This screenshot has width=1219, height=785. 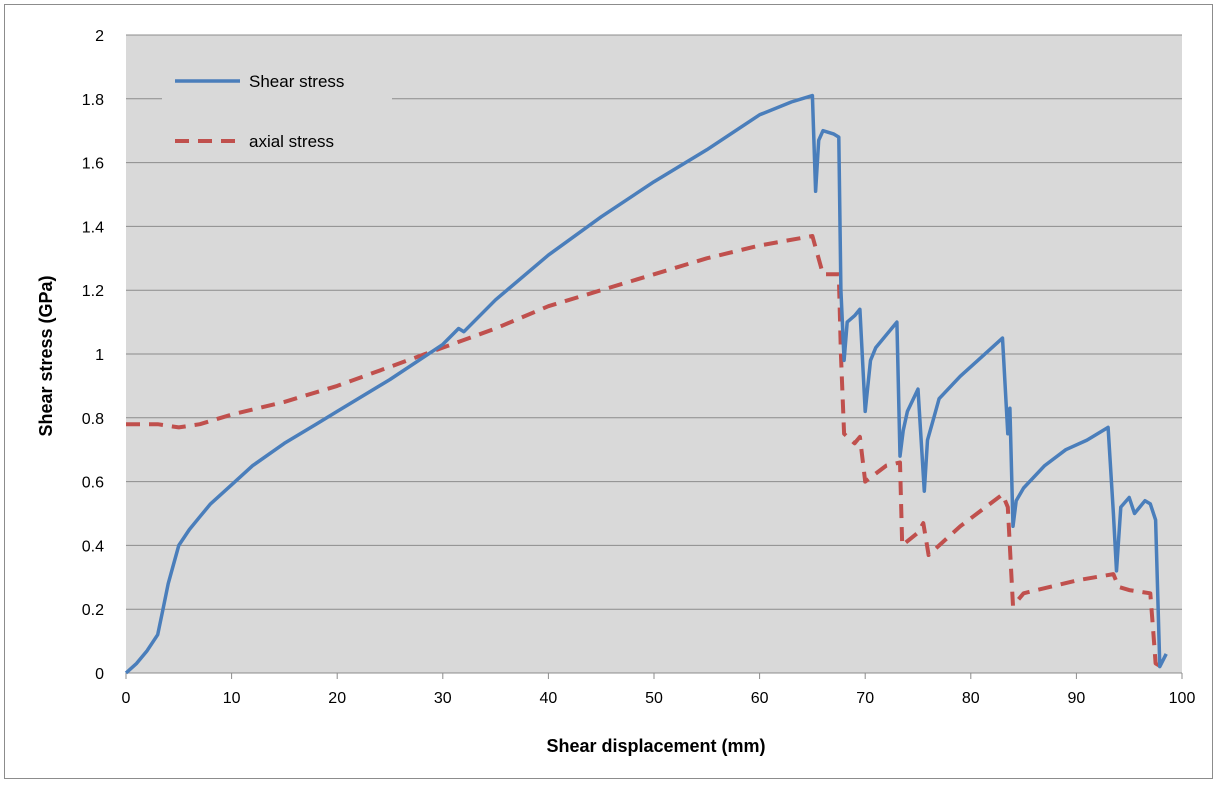 I want to click on x-tick-label: 20, so click(x=337, y=698).